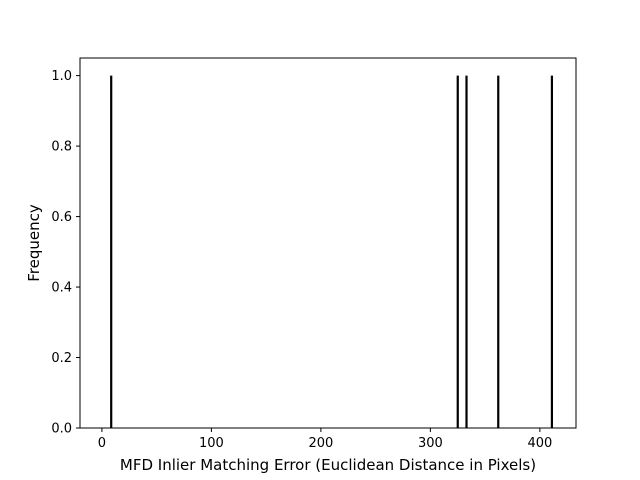  What do you see at coordinates (61, 288) in the screenshot?
I see `y-tick-label: 0.4` at bounding box center [61, 288].